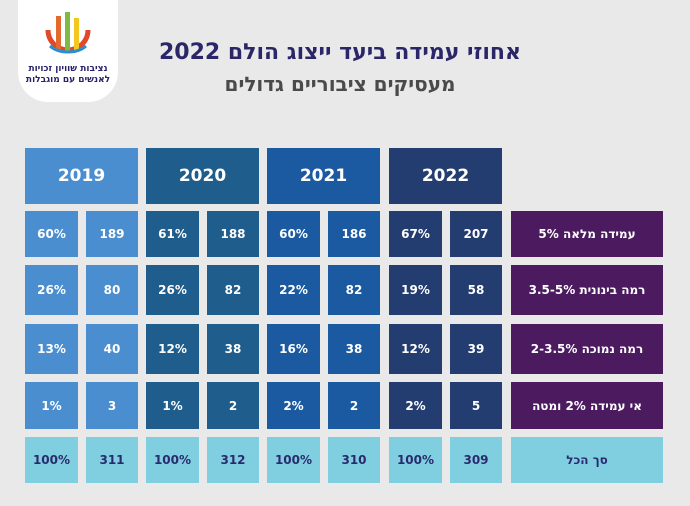 The image size is (690, 506). I want to click on count-cell: 80, so click(112, 290).